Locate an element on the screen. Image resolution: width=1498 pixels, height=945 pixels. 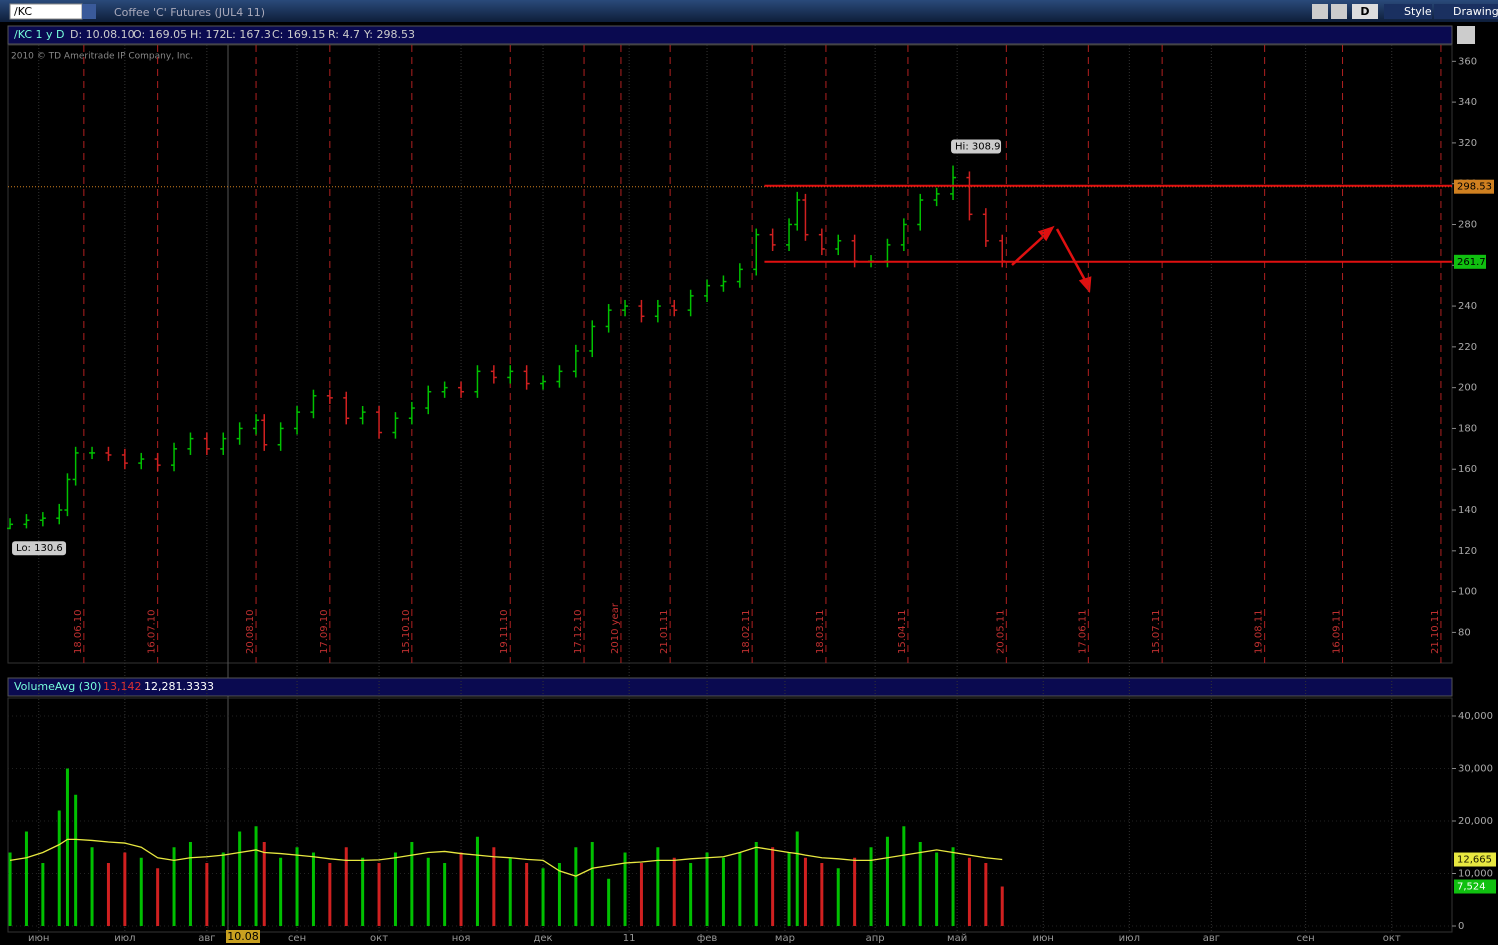
date-marker-label: 18.06.10 is located at coordinates (78, 631).